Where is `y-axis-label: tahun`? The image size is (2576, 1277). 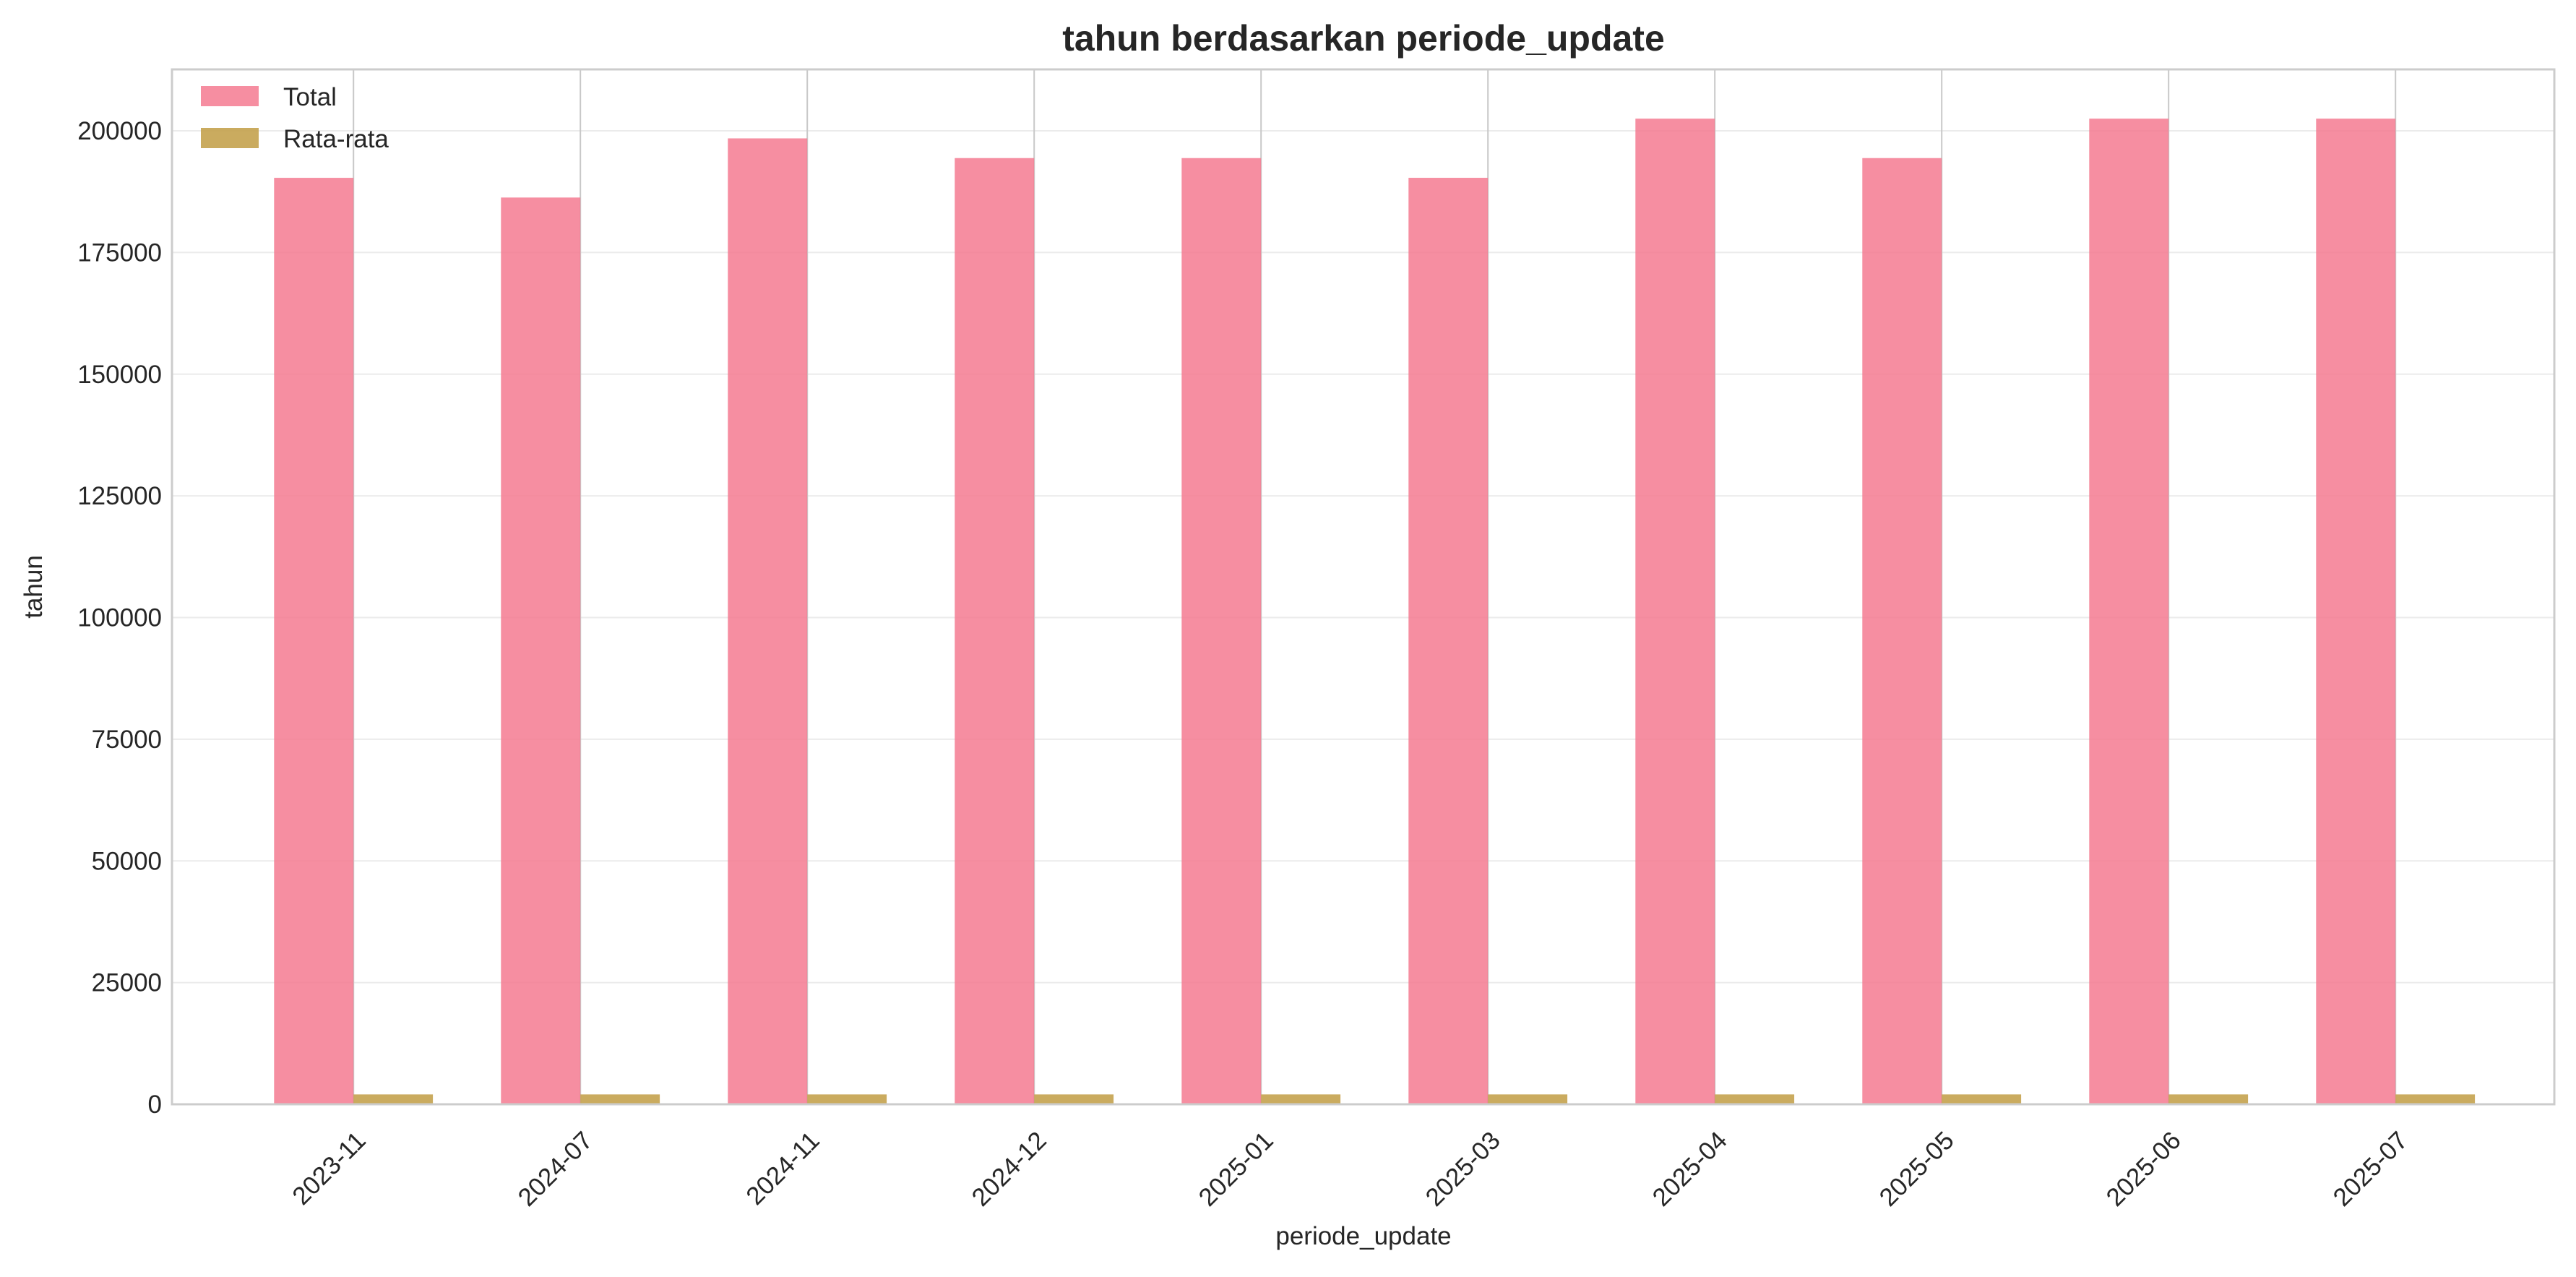 y-axis-label: tahun is located at coordinates (34, 587).